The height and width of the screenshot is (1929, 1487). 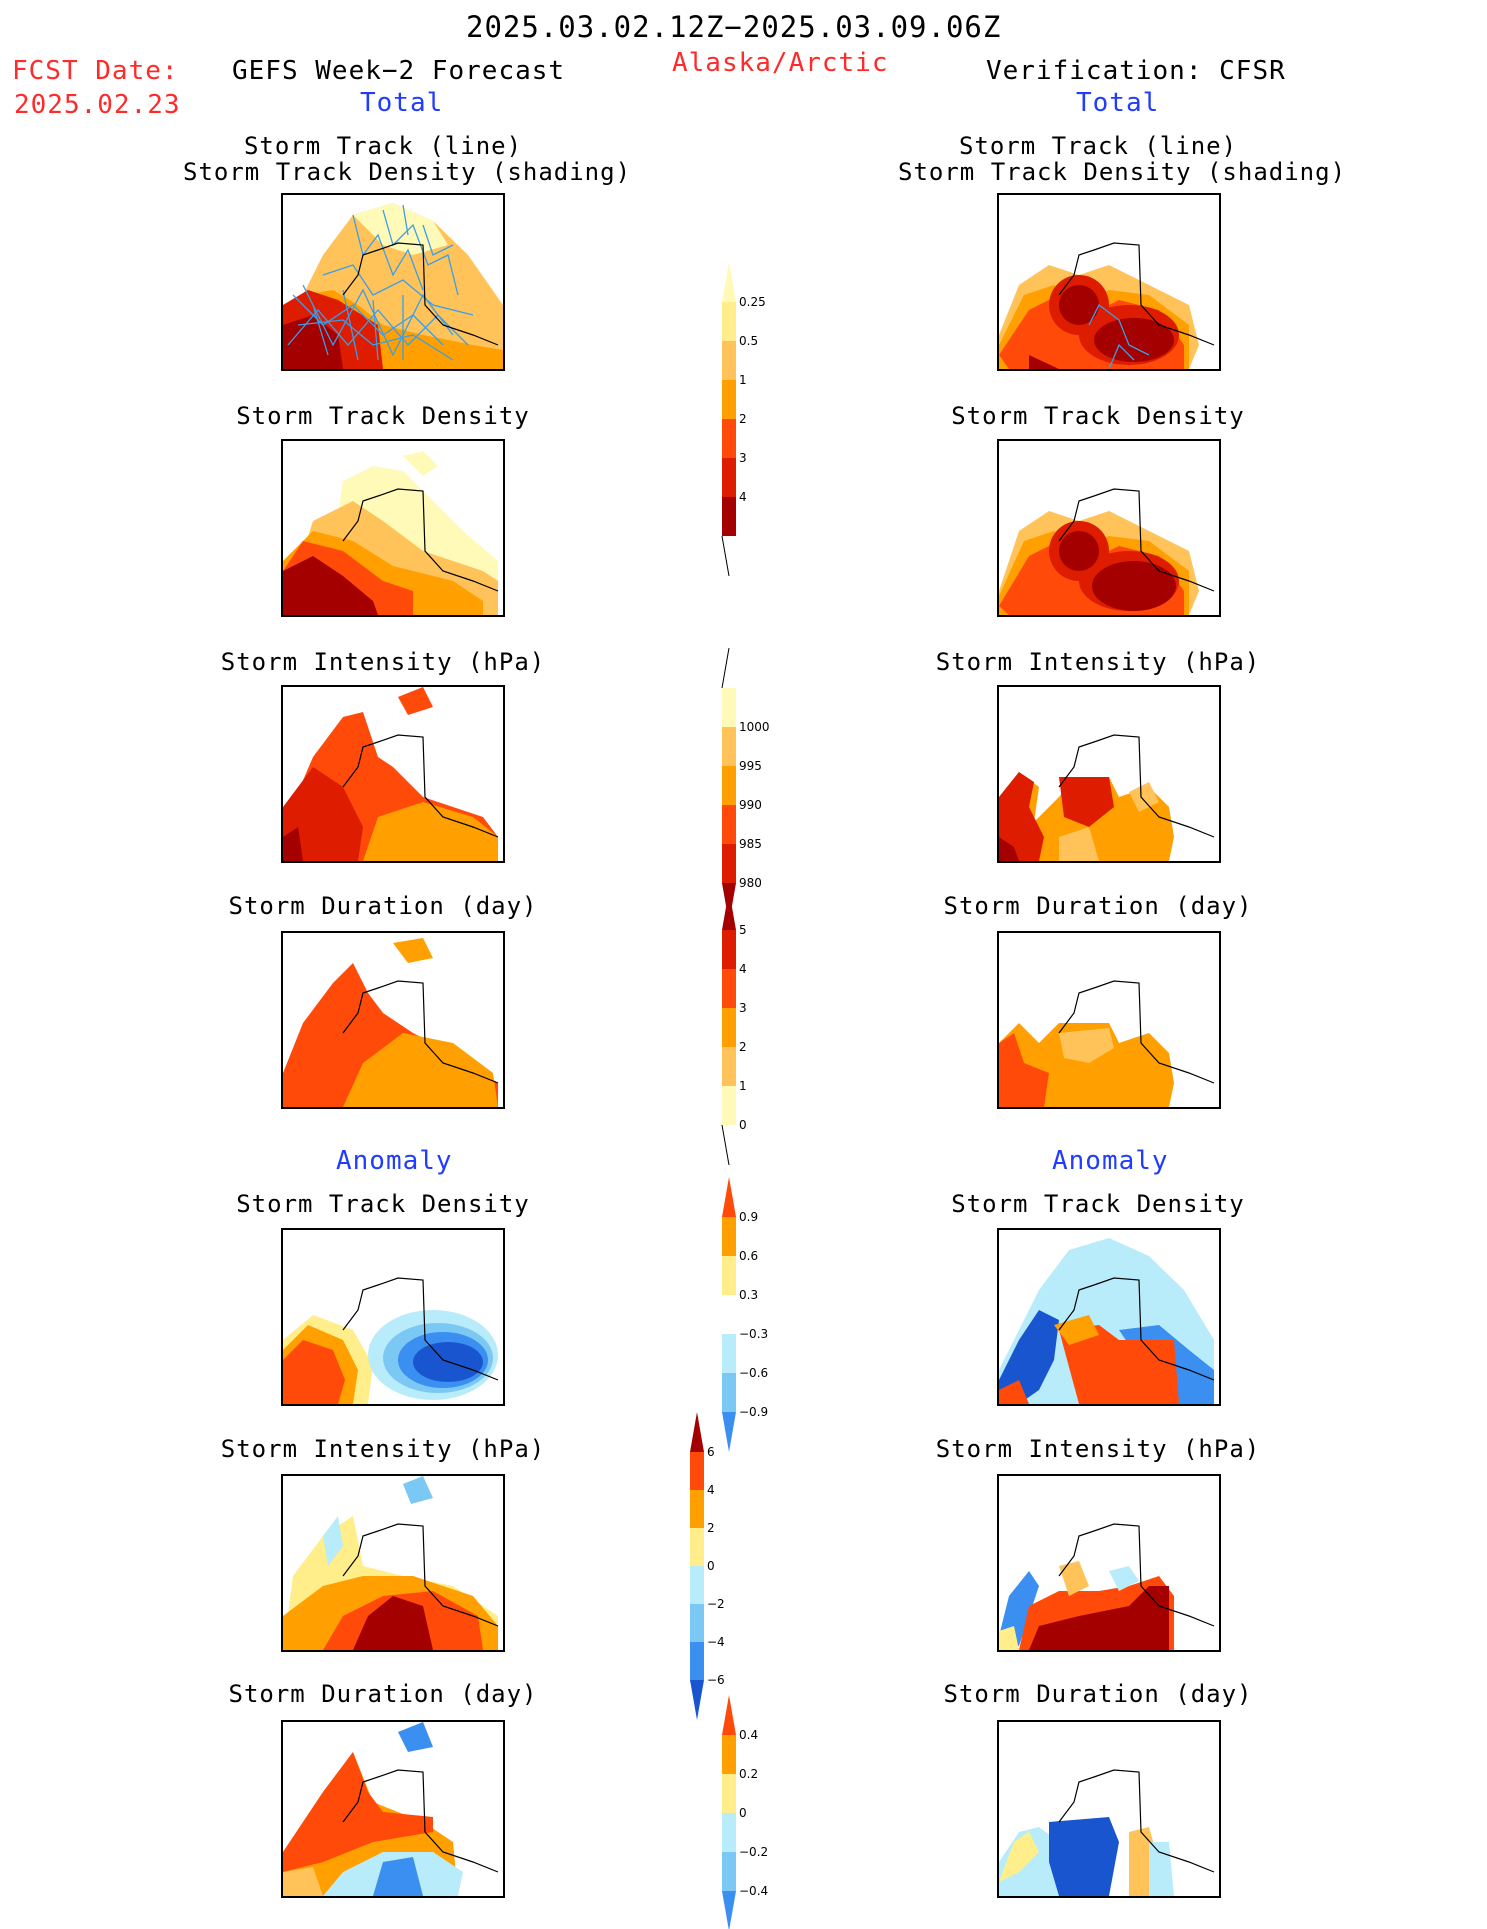 I want to click on map-left-track, so click(x=393, y=282).